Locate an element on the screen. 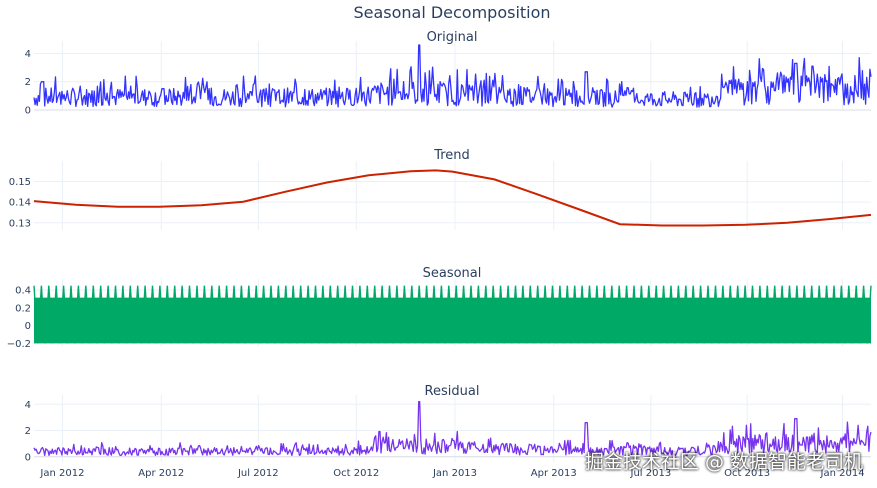 The image size is (877, 488). x-tick-label: Jan 2012 is located at coordinates (61, 473).